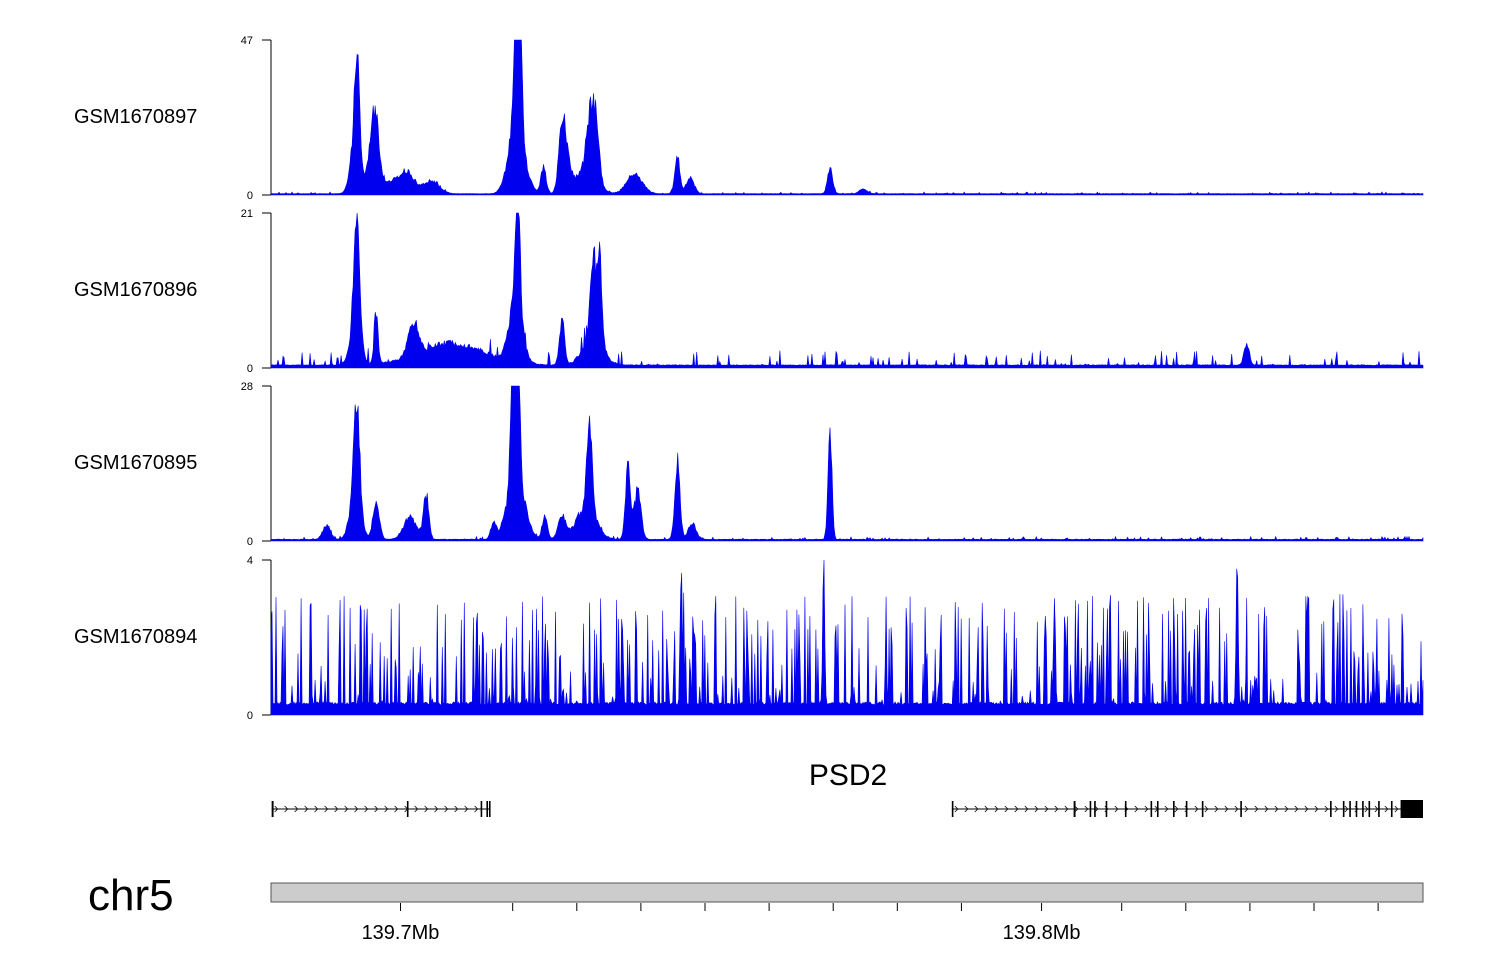 This screenshot has width=1500, height=980. I want to click on chromosome-label: chr5, so click(131, 895).